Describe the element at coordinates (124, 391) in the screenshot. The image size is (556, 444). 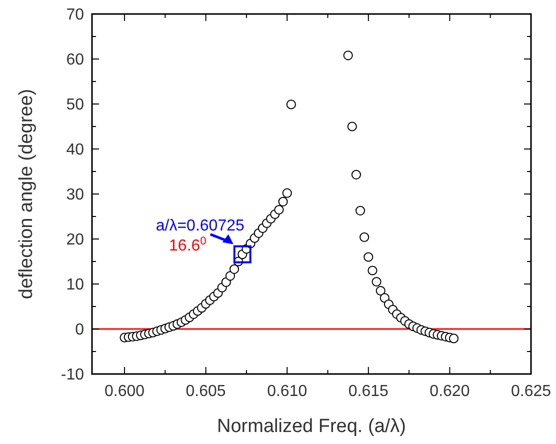
I see `x-tick-label: 0.600` at that location.